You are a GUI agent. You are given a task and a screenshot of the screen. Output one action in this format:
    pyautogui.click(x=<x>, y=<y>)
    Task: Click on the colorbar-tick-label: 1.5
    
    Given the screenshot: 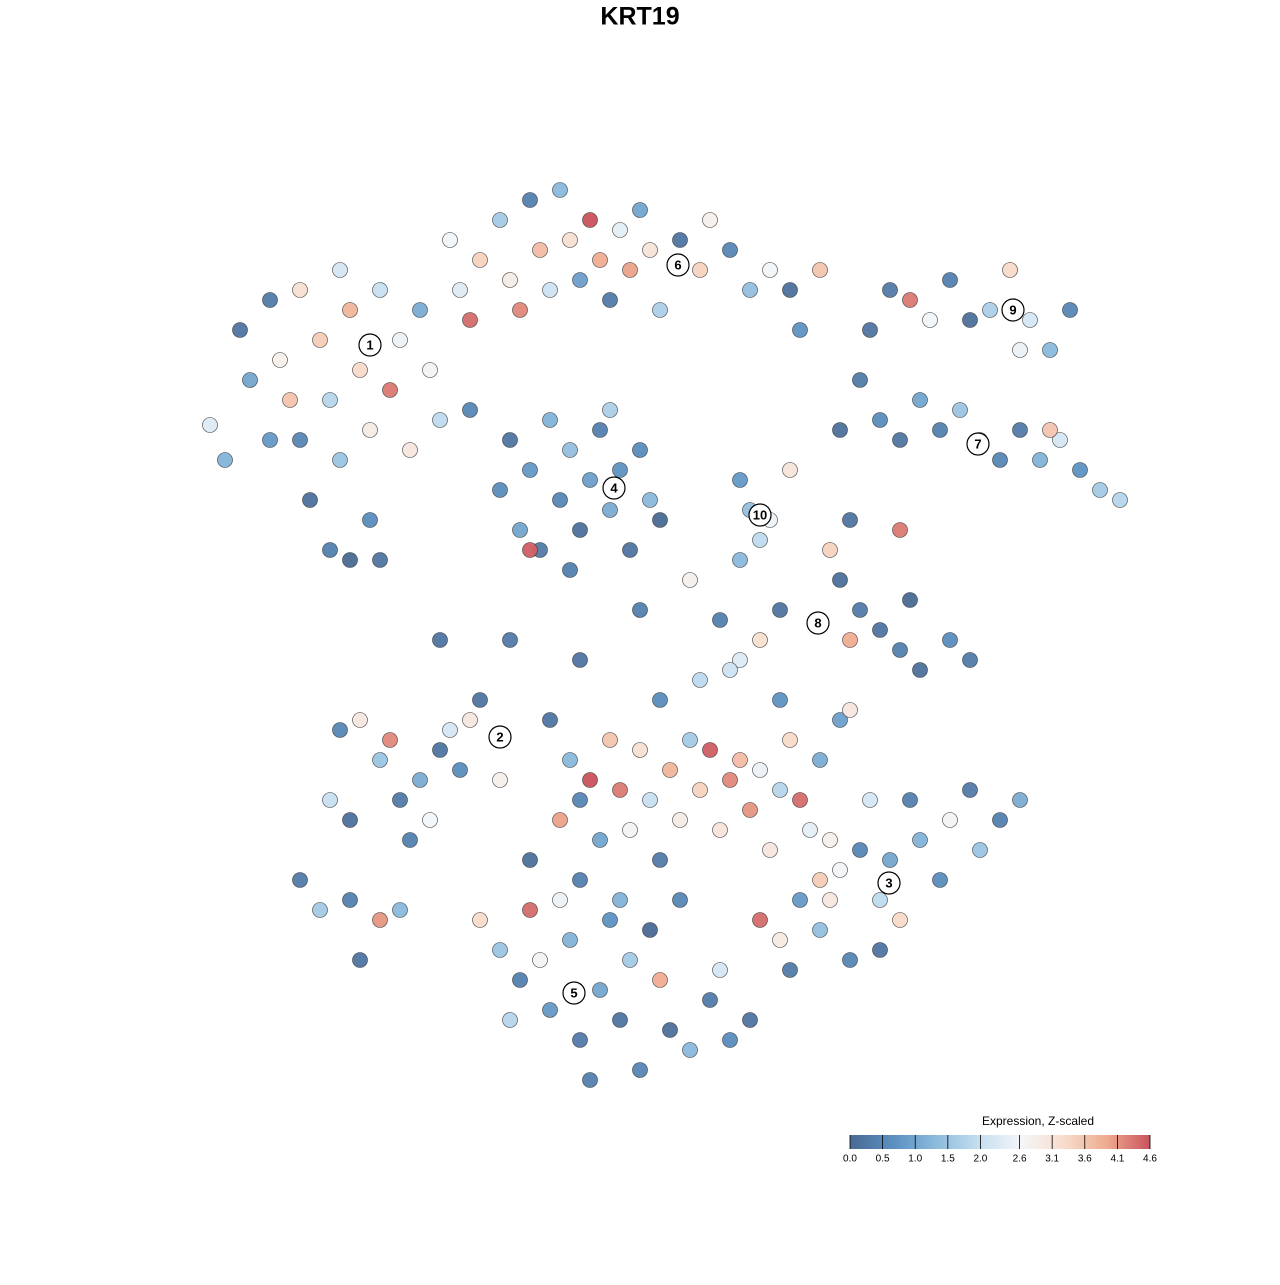 What is the action you would take?
    pyautogui.click(x=948, y=1159)
    